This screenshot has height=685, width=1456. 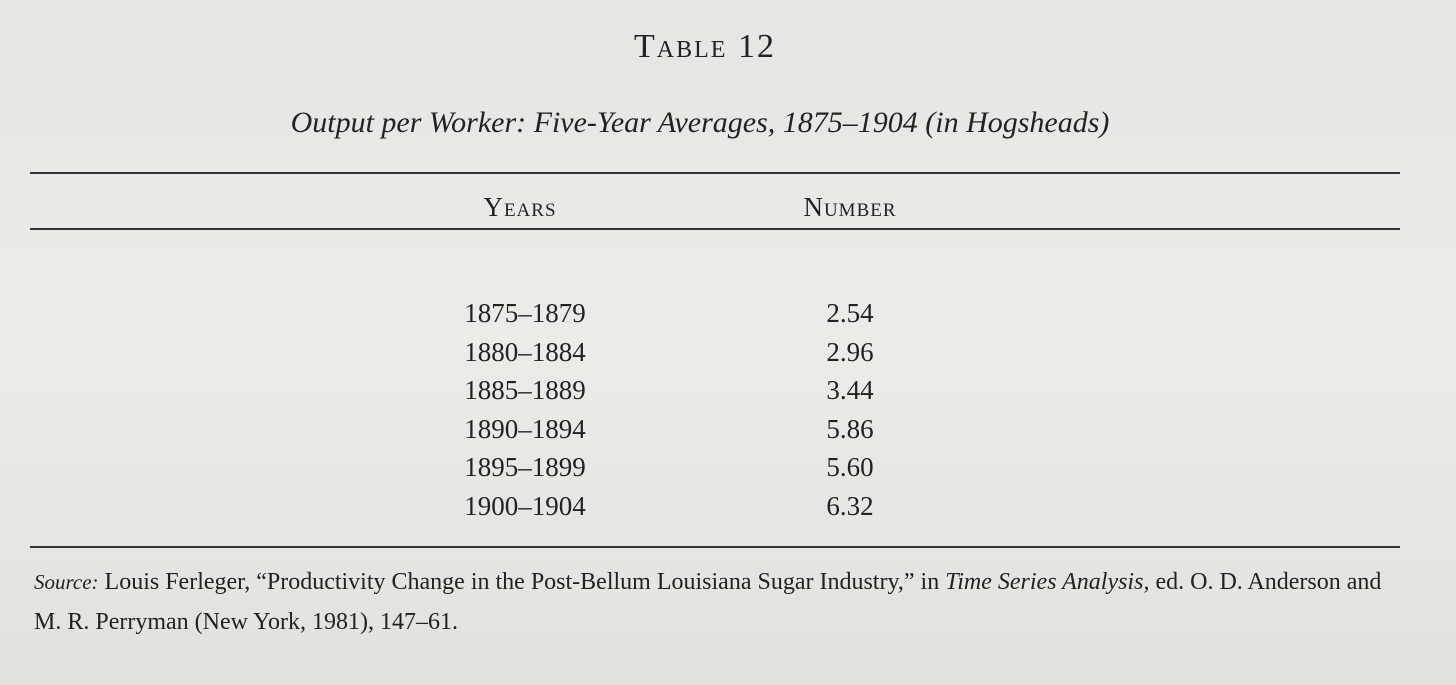 I want to click on years-cell: 1885–1889, so click(x=525, y=390).